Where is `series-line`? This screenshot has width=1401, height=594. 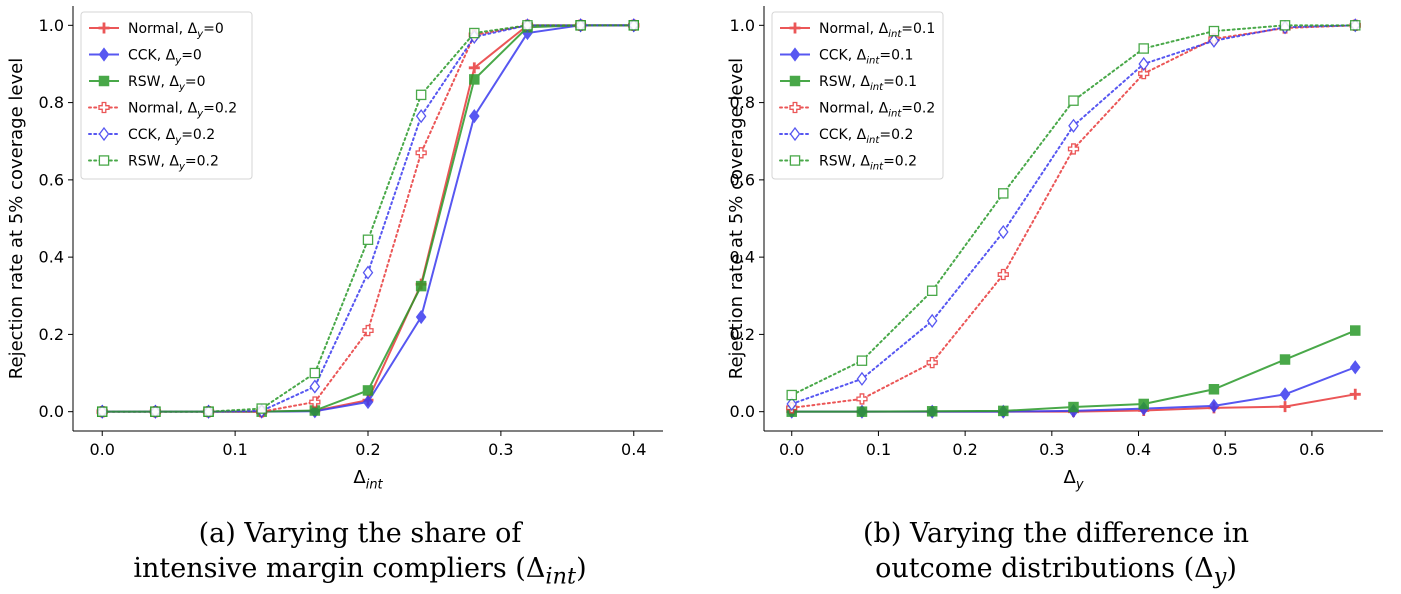
series-line is located at coordinates (1073, 371).